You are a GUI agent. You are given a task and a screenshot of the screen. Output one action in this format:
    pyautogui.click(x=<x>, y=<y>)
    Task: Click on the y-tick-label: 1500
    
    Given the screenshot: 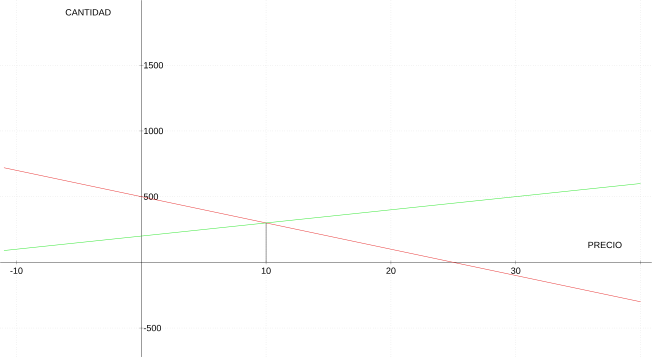 What is the action you would take?
    pyautogui.click(x=154, y=65)
    